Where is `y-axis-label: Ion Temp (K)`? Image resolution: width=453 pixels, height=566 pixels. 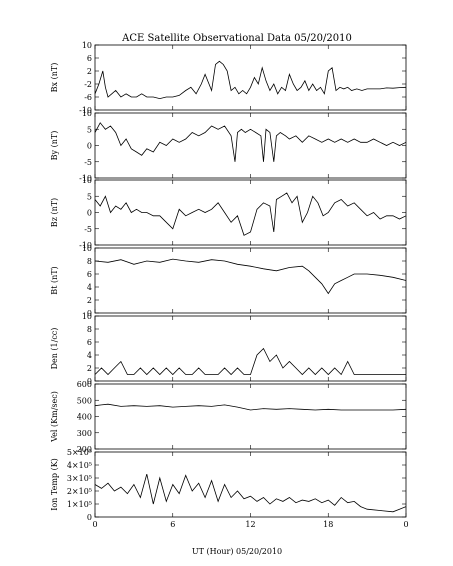
y-axis-label: Ion Temp (K) is located at coordinates (54, 484).